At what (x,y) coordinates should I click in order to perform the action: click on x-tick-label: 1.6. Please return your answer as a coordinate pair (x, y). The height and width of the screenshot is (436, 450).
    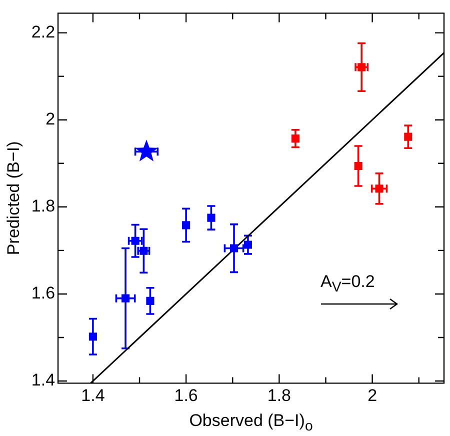
    Looking at the image, I should click on (186, 396).